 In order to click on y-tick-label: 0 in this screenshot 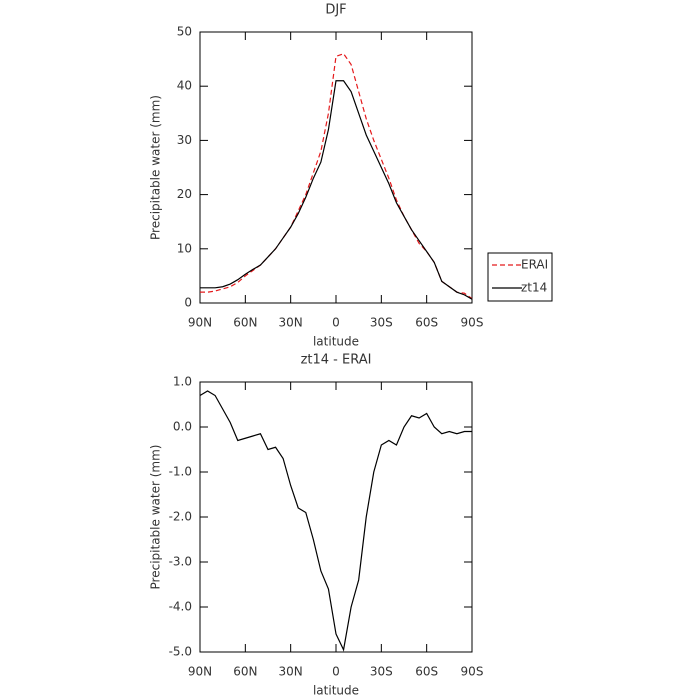, I will do `click(188, 303)`.